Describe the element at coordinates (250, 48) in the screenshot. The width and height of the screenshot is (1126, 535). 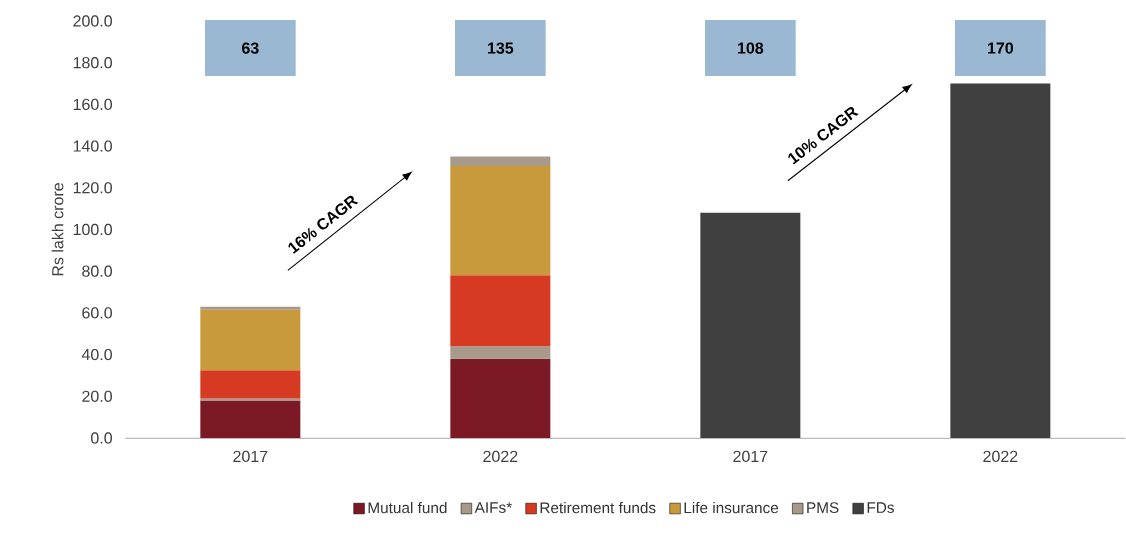
I see `annotation: 63` at that location.